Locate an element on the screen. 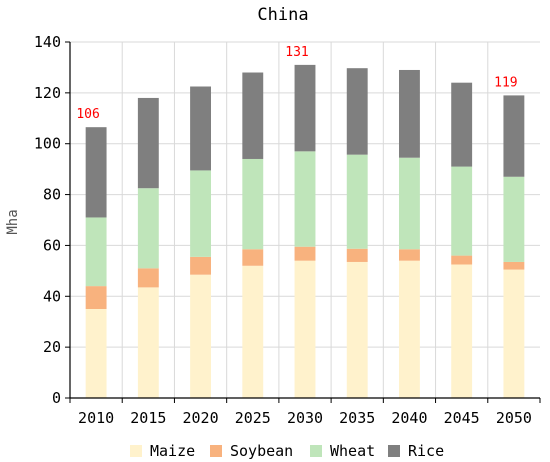 The image size is (550, 462). bar-soybean-2045 is located at coordinates (462, 260).